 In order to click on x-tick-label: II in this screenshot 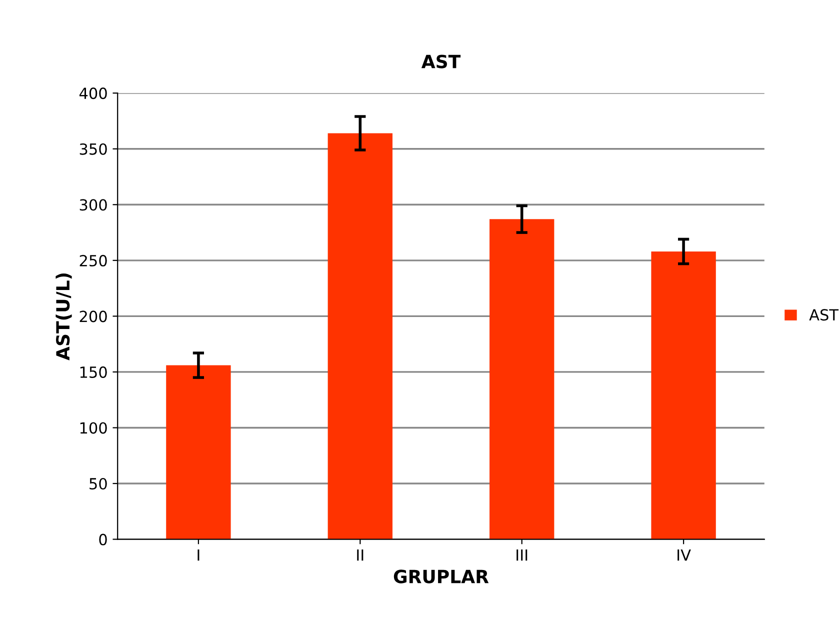, I will do `click(360, 555)`.